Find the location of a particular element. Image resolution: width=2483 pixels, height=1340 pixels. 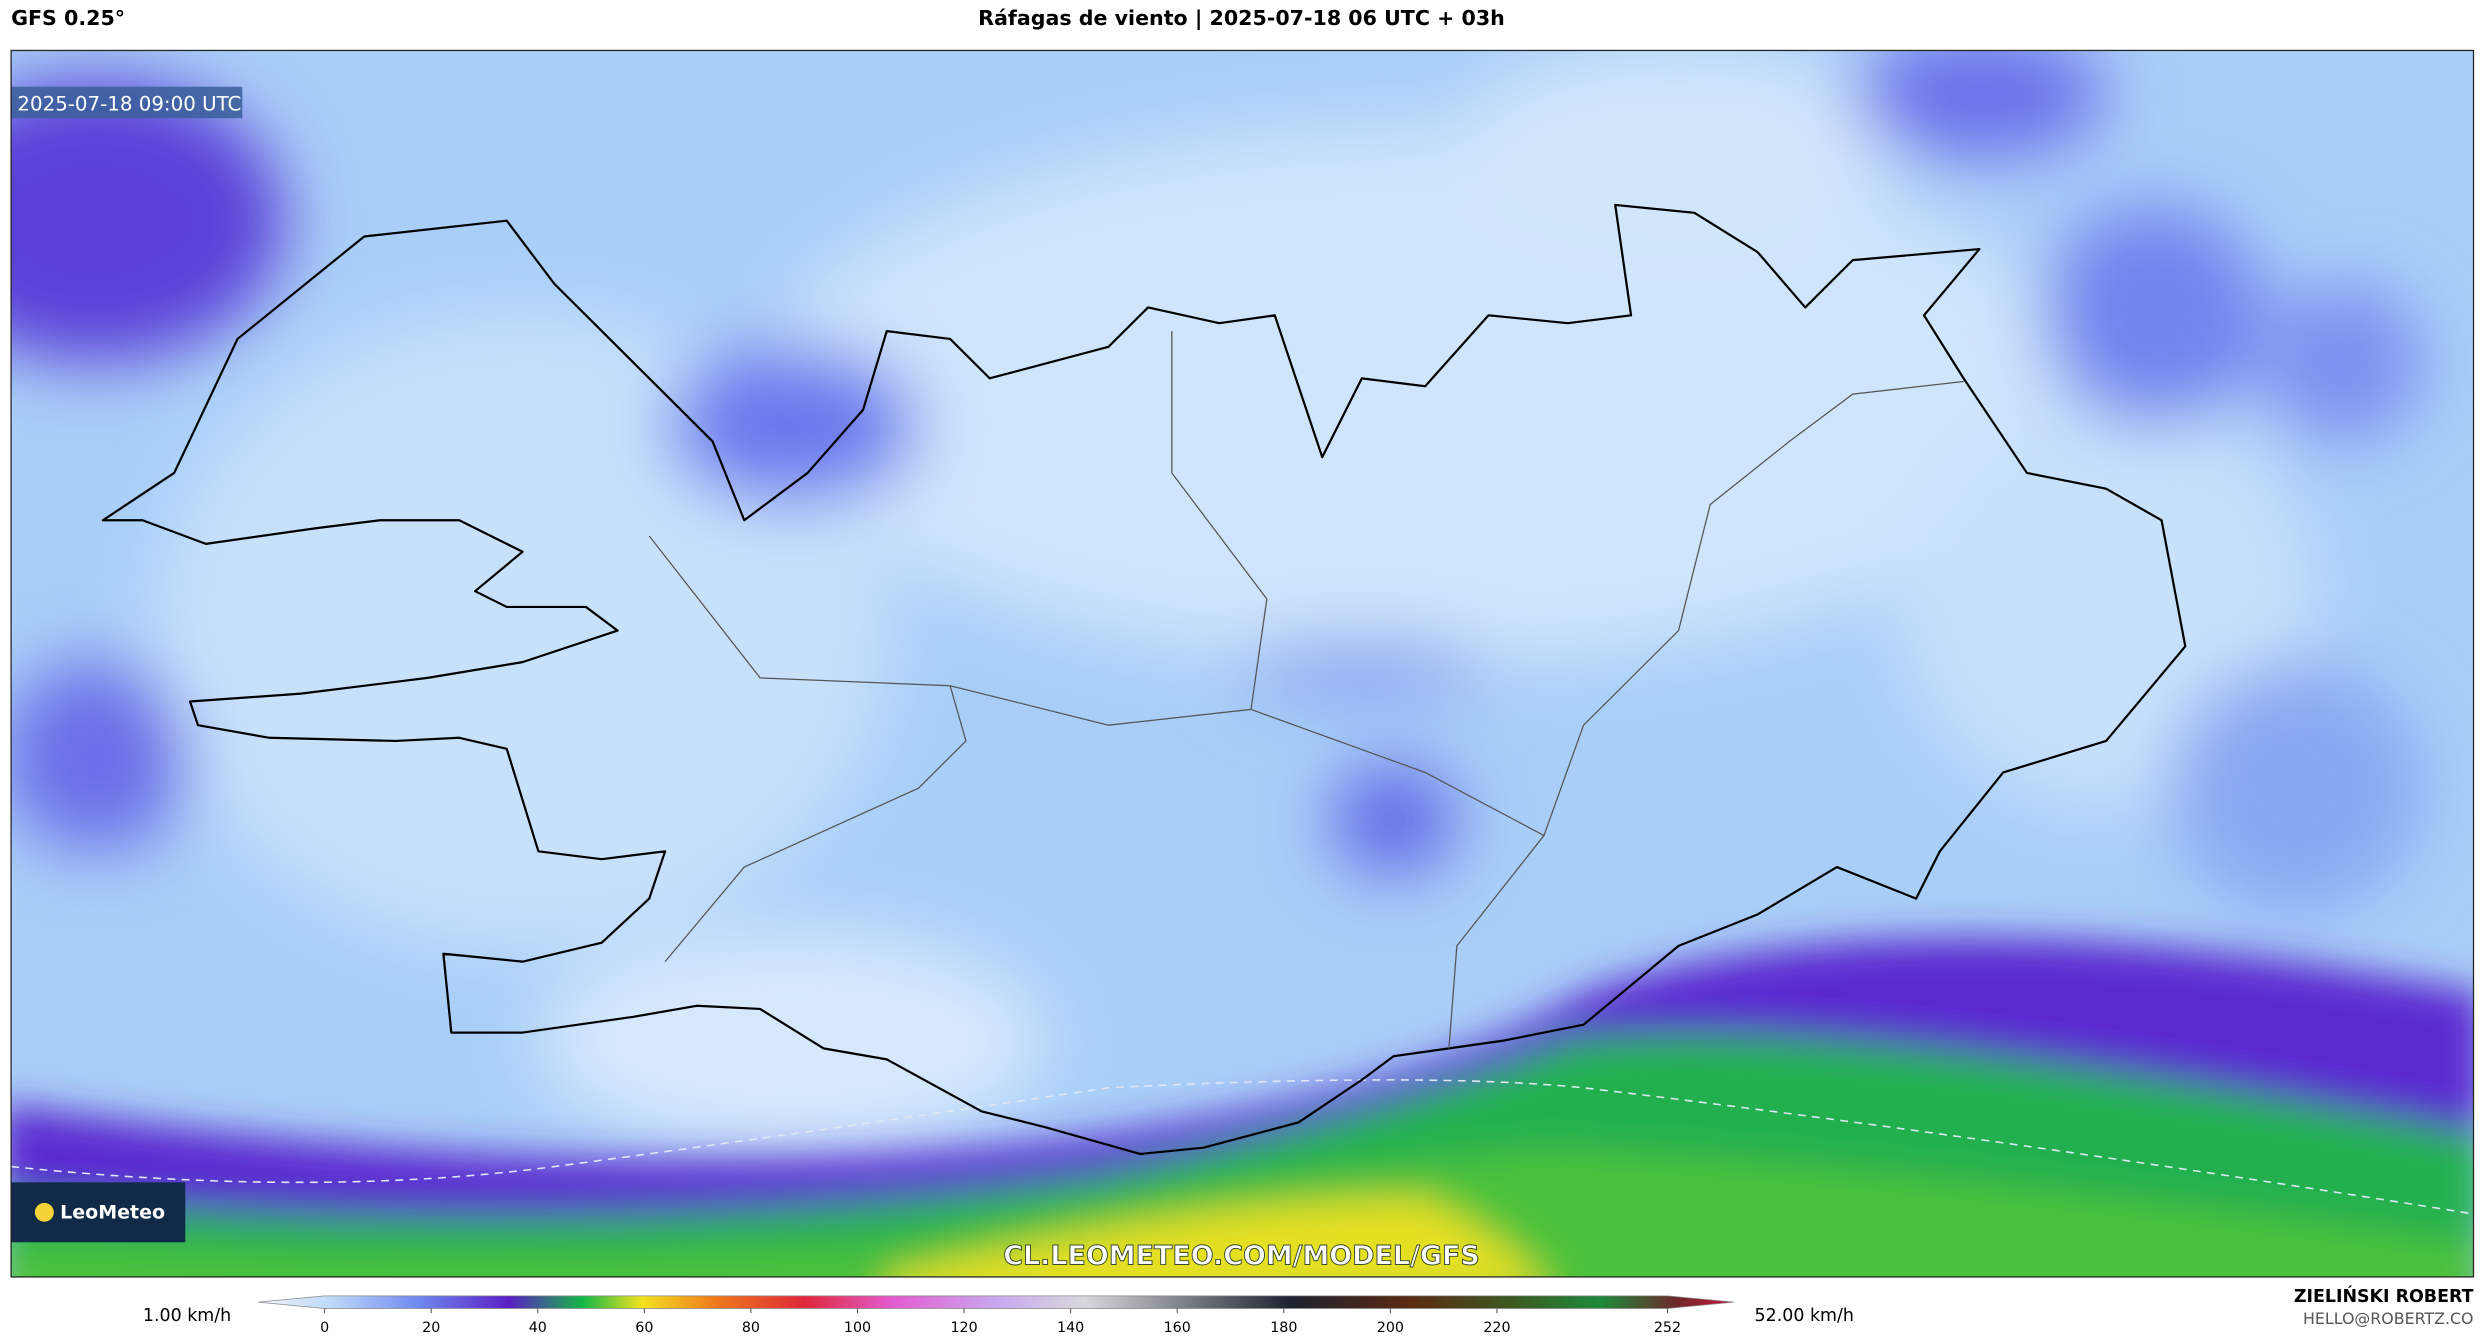

colorbar-tick-label: 160 is located at coordinates (1177, 1328).